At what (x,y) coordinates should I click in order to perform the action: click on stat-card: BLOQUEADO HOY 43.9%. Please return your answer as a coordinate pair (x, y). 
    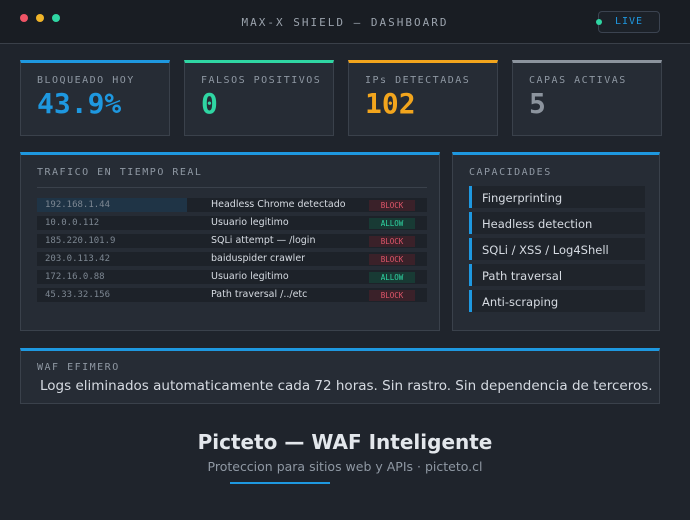
    Looking at the image, I should click on (95, 98).